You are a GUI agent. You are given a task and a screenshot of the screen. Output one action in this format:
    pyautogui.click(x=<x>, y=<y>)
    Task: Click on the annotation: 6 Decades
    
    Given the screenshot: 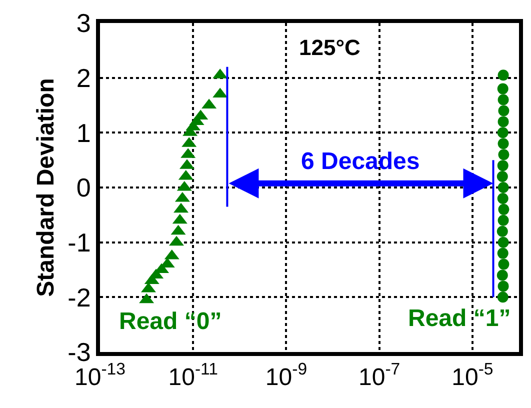 What is the action you would take?
    pyautogui.click(x=360, y=161)
    